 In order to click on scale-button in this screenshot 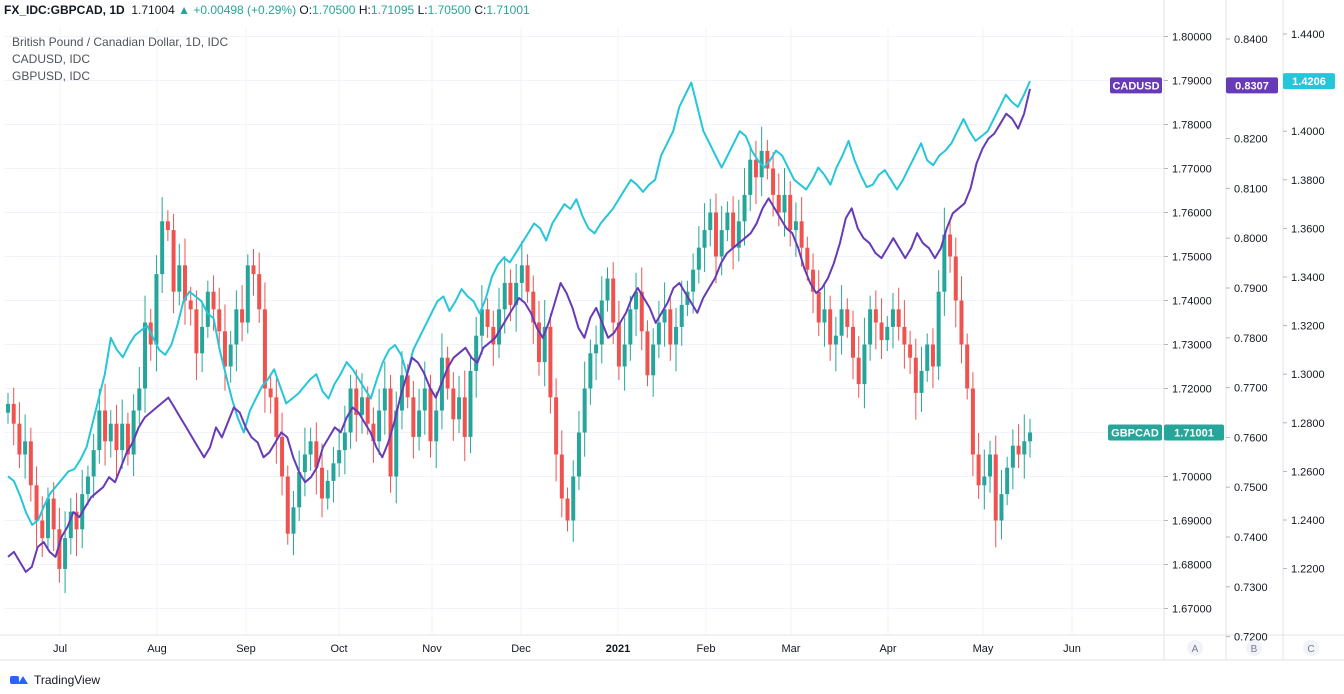, I will do `click(1254, 648)`.